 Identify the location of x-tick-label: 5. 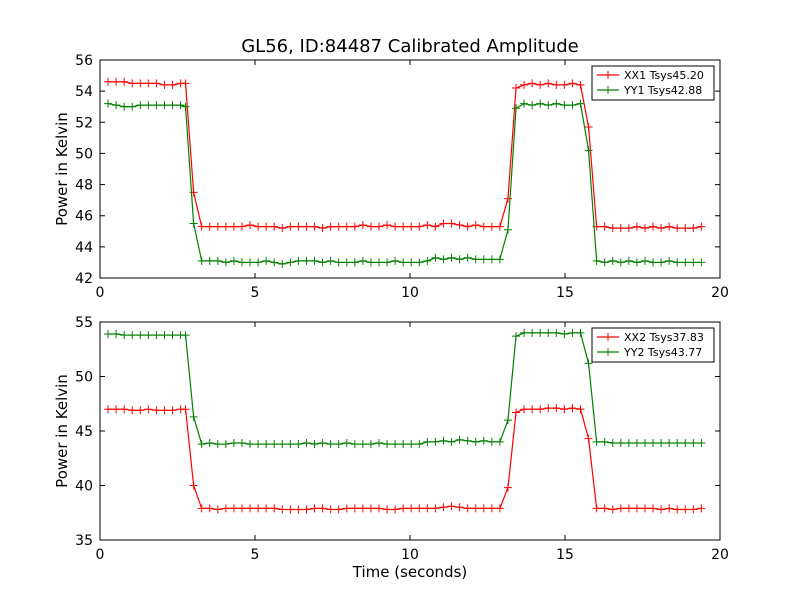
(255, 293).